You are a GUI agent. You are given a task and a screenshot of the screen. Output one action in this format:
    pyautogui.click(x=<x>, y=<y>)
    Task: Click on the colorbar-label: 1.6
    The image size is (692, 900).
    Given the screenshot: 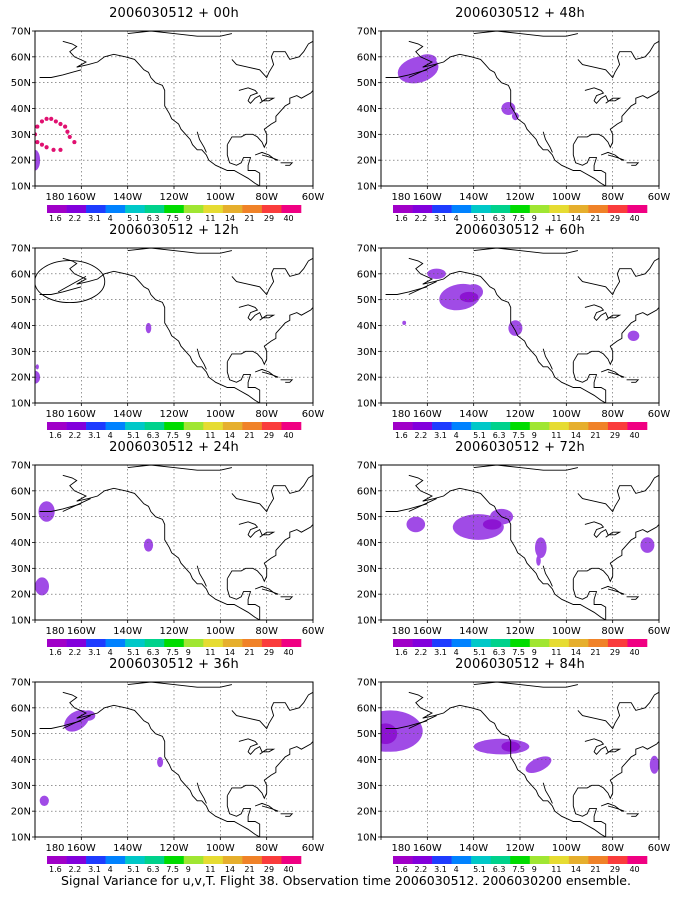 What is the action you would take?
    pyautogui.click(x=55, y=435)
    